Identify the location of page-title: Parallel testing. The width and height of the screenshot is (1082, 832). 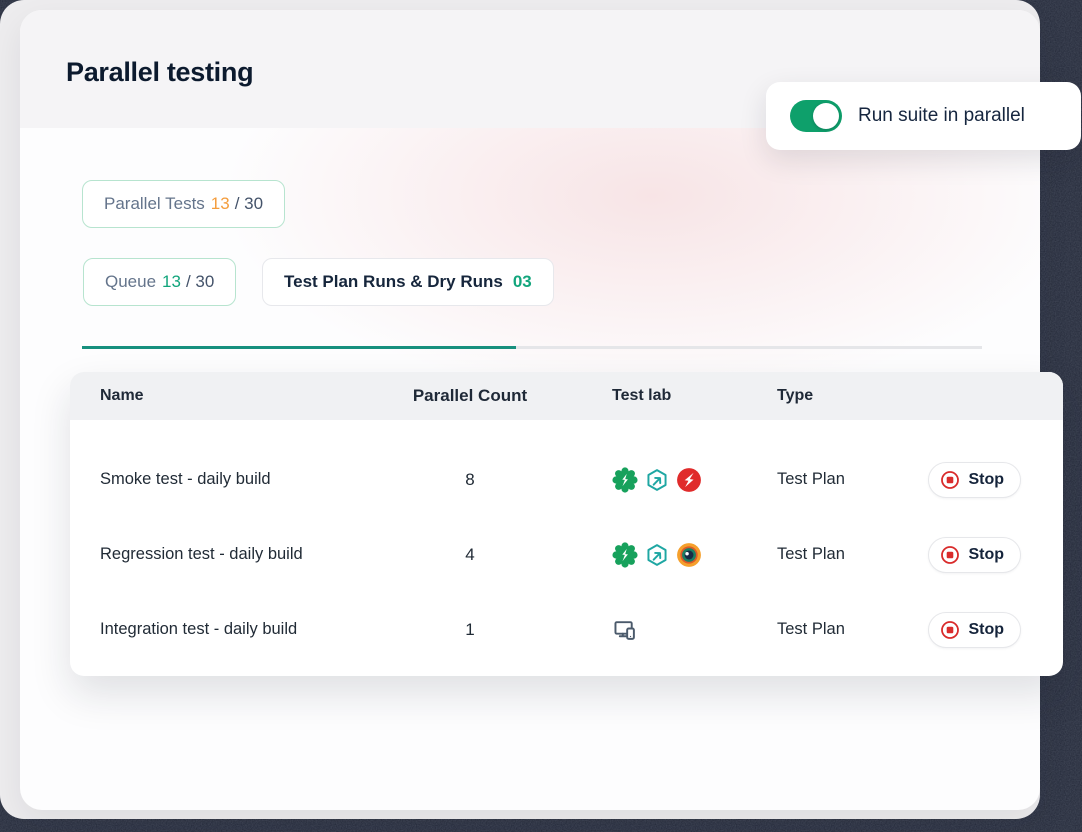
(160, 72).